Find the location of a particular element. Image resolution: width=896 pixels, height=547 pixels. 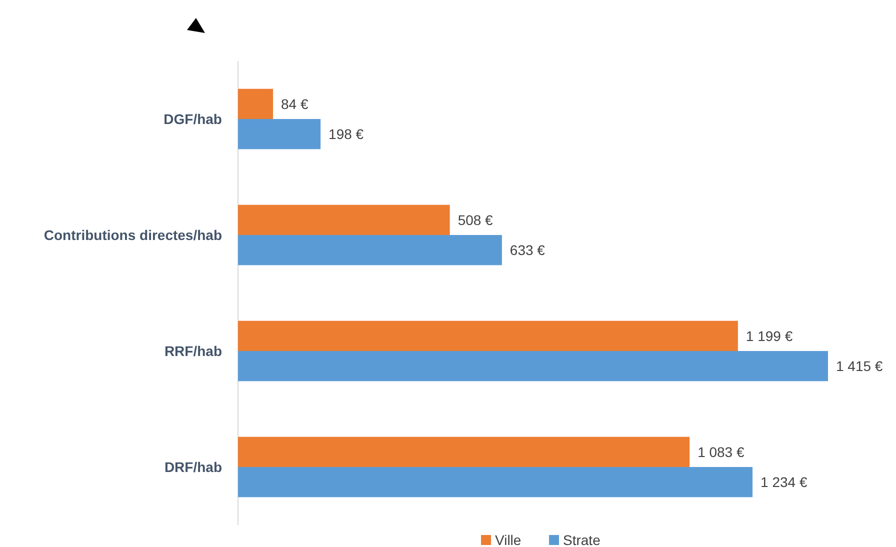

data-label: 1 415 € is located at coordinates (859, 366).